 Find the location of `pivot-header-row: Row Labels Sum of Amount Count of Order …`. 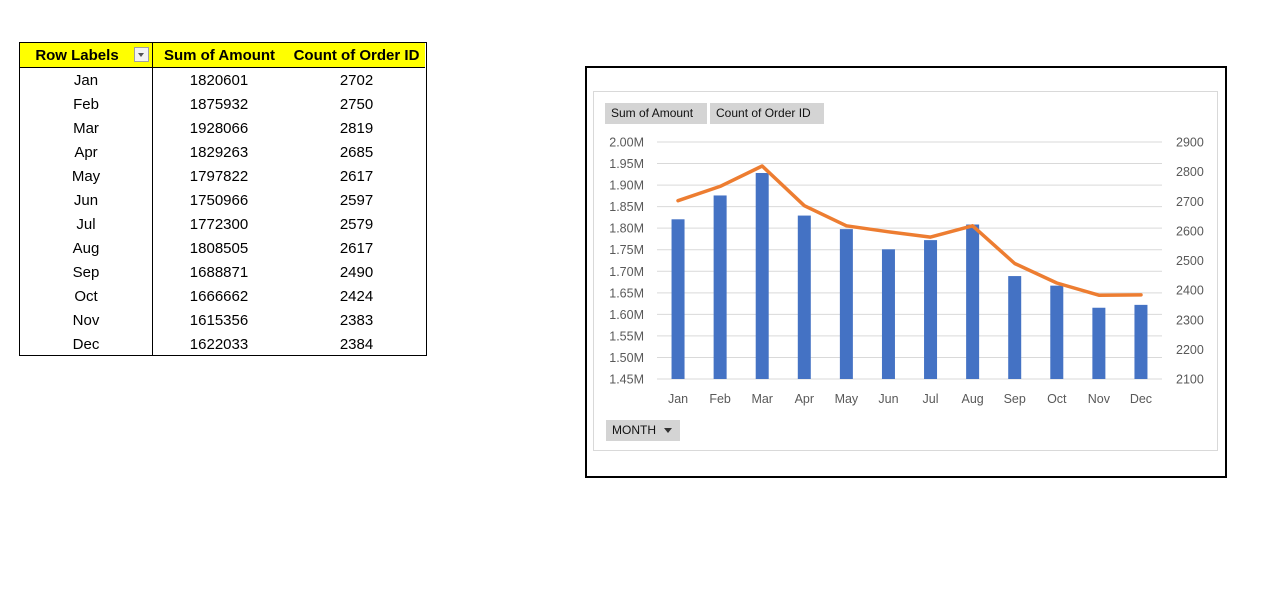

pivot-header-row: Row Labels Sum of Amount Count of Order … is located at coordinates (222, 55).